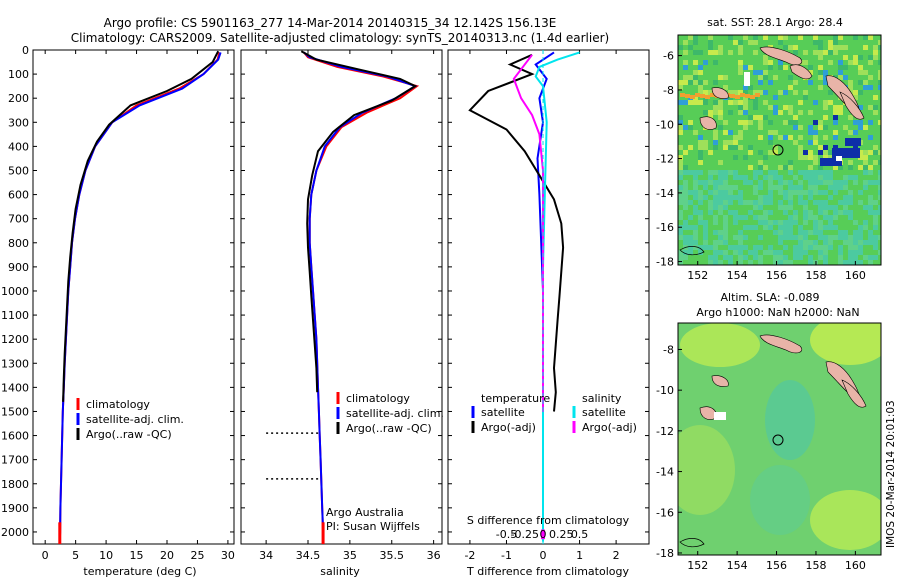 The image size is (900, 584). Describe the element at coordinates (775, 22) in the screenshot. I see `sst-map-title: sat. SST: 28.1 Argo: 28.4` at that location.